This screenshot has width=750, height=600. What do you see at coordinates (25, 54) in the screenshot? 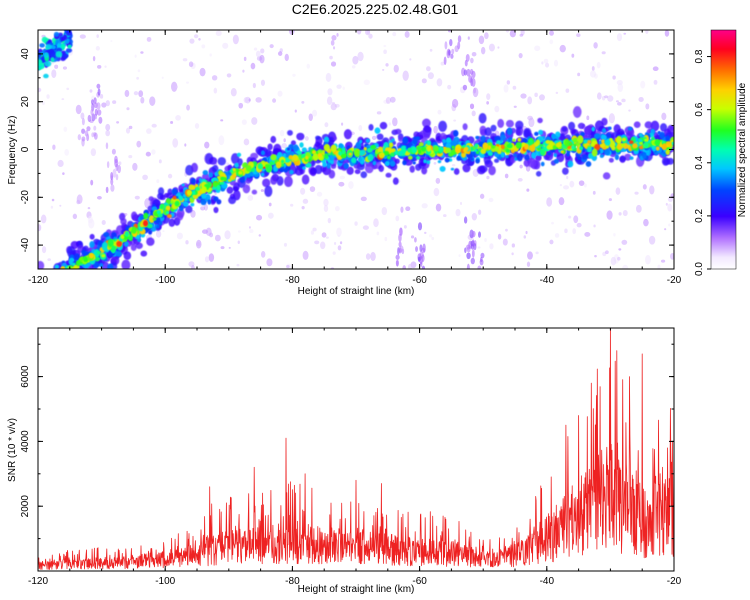
I see `y-tick-label: 40` at bounding box center [25, 54].